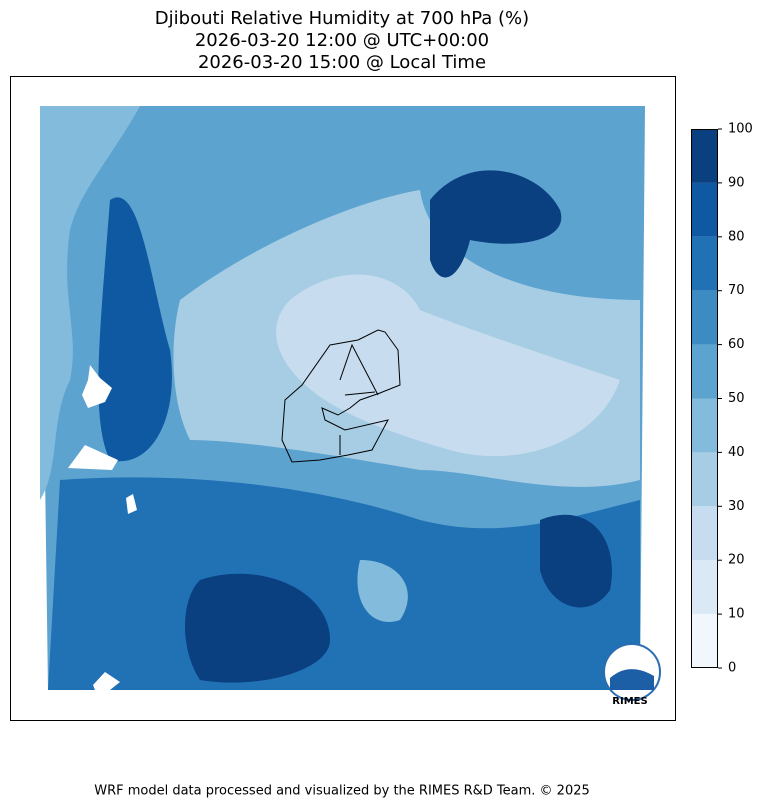 The width and height of the screenshot is (764, 812). Describe the element at coordinates (736, 290) in the screenshot. I see `tick-label: 70` at that location.